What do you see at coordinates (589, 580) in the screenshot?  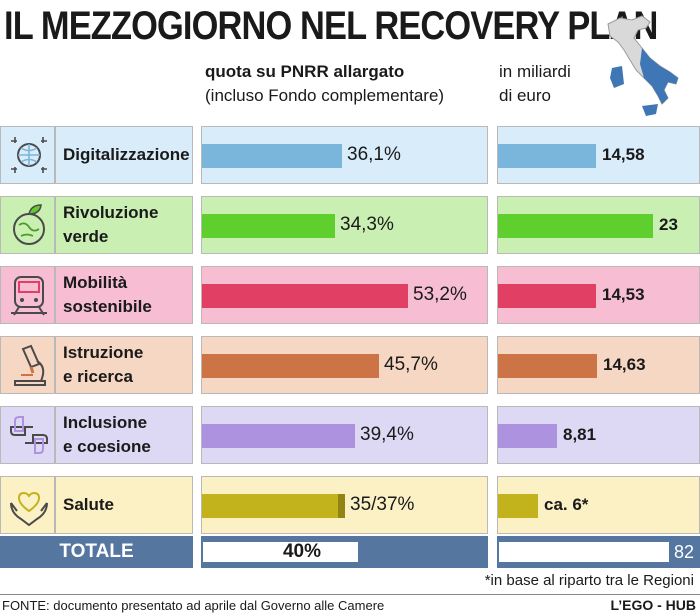 I see `footnote: *in base al riparto tra le Regioni` at bounding box center [589, 580].